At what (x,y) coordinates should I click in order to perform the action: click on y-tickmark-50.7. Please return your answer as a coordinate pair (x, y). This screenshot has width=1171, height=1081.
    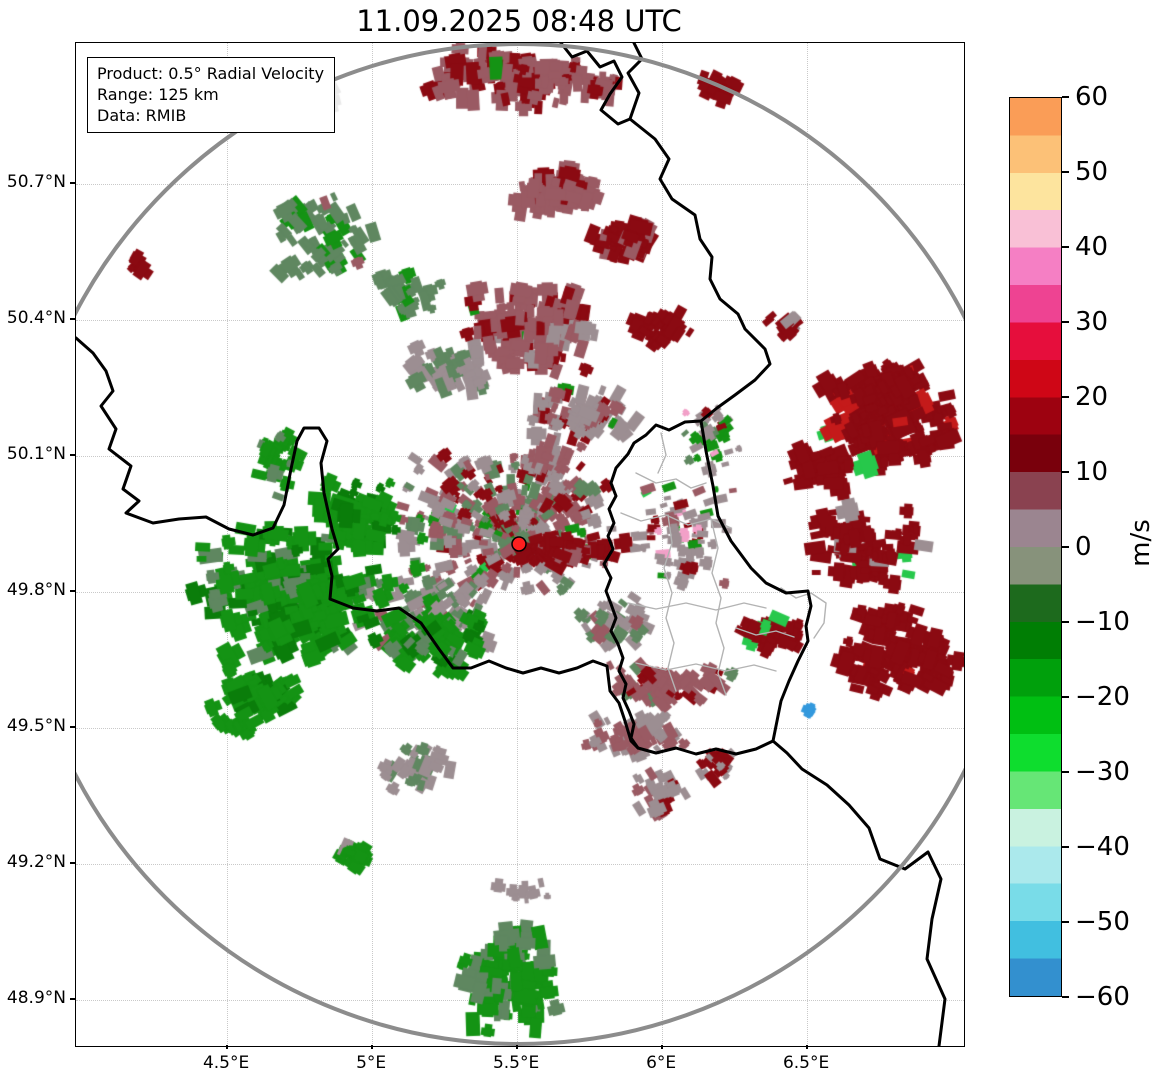
    Looking at the image, I should click on (72, 183).